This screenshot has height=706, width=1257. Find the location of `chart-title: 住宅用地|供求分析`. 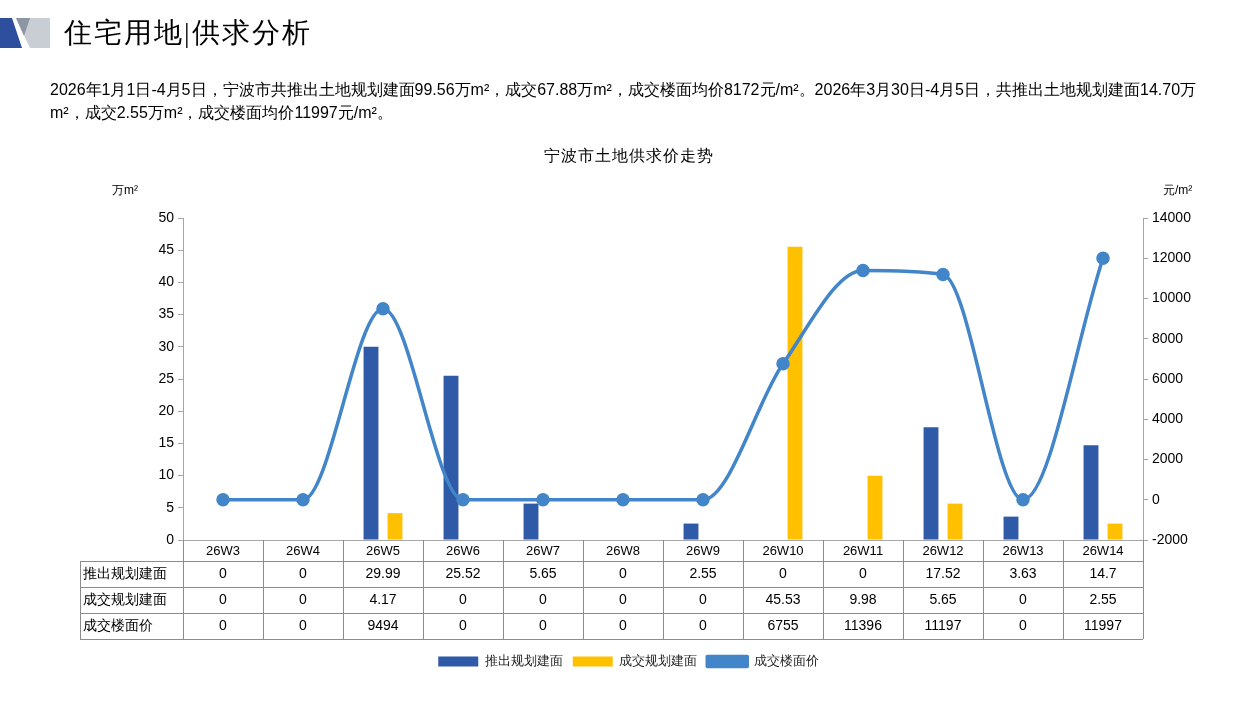

chart-title: 住宅用地|供求分析 is located at coordinates (188, 33).